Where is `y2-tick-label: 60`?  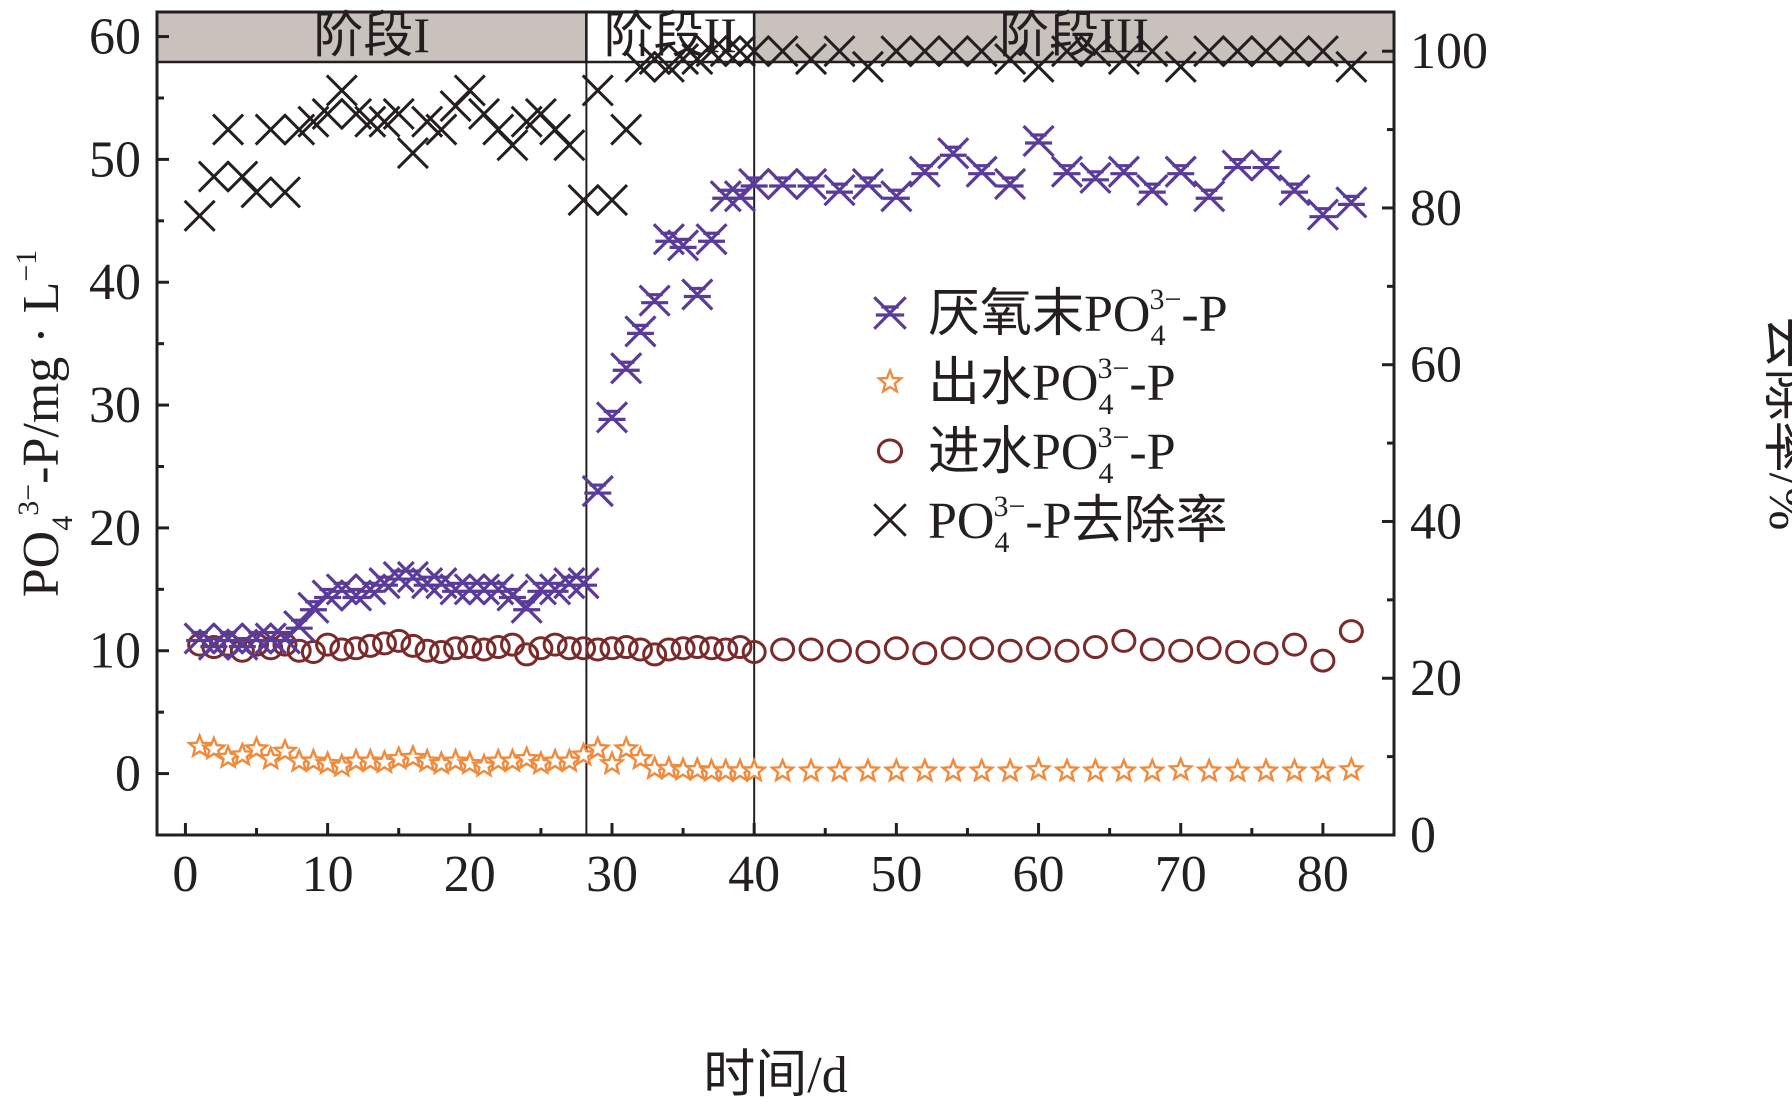 y2-tick-label: 60 is located at coordinates (1436, 365).